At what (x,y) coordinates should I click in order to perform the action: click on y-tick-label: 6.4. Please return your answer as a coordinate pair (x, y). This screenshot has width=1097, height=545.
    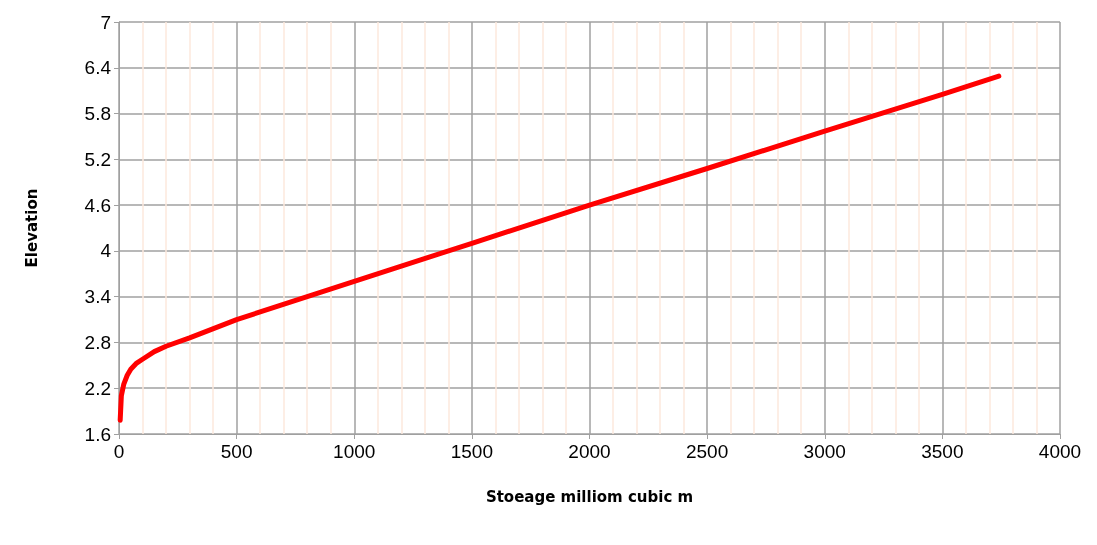
    Looking at the image, I should click on (98, 68).